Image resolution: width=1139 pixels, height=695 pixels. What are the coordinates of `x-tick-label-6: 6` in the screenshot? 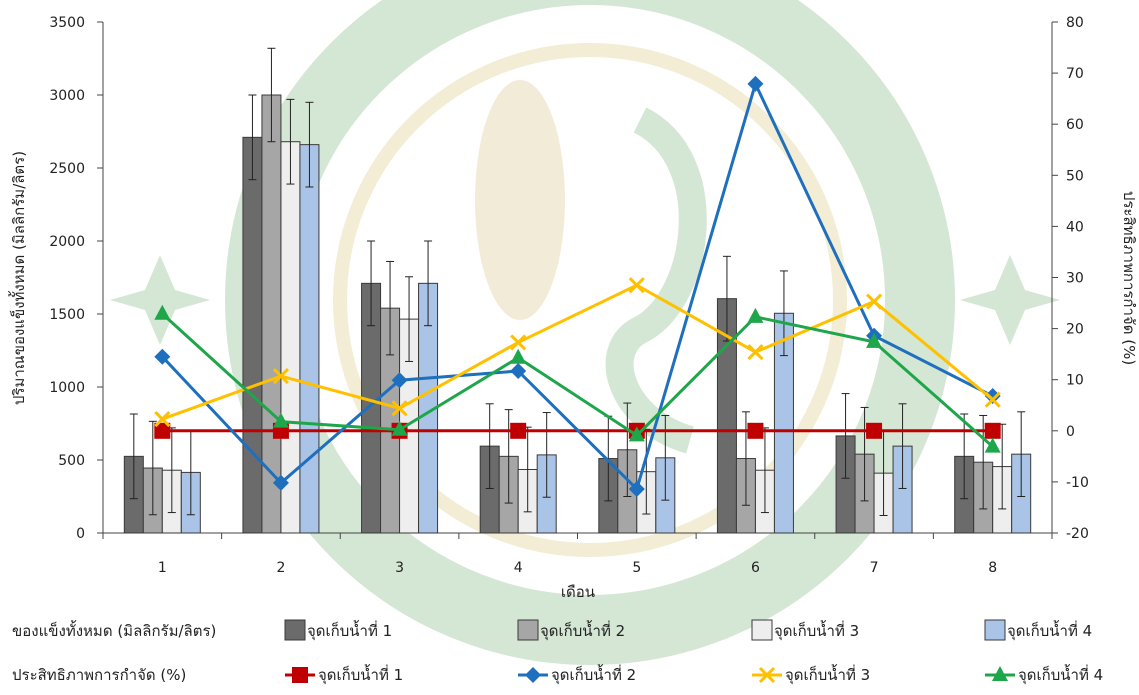 It's located at (755, 568).